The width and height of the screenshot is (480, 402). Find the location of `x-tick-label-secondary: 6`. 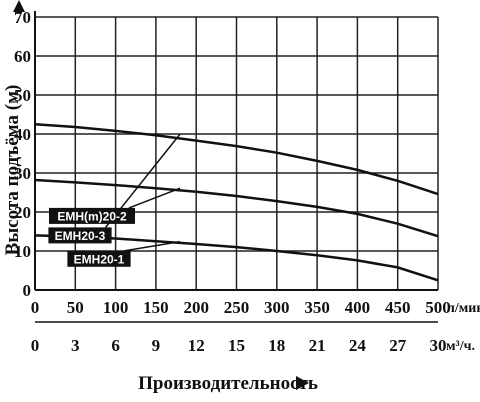

x-tick-label-secondary: 6 is located at coordinates (115, 345).